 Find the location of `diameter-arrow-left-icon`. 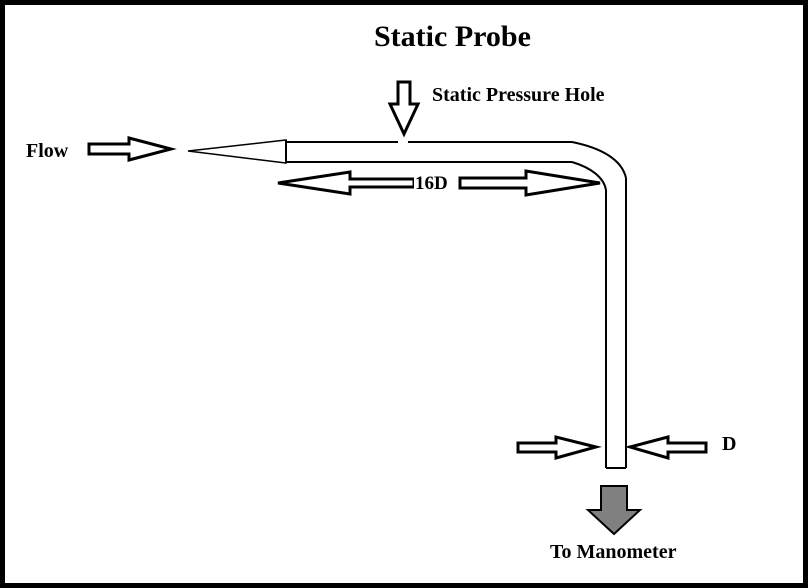

diameter-arrow-left-icon is located at coordinates (559, 447).